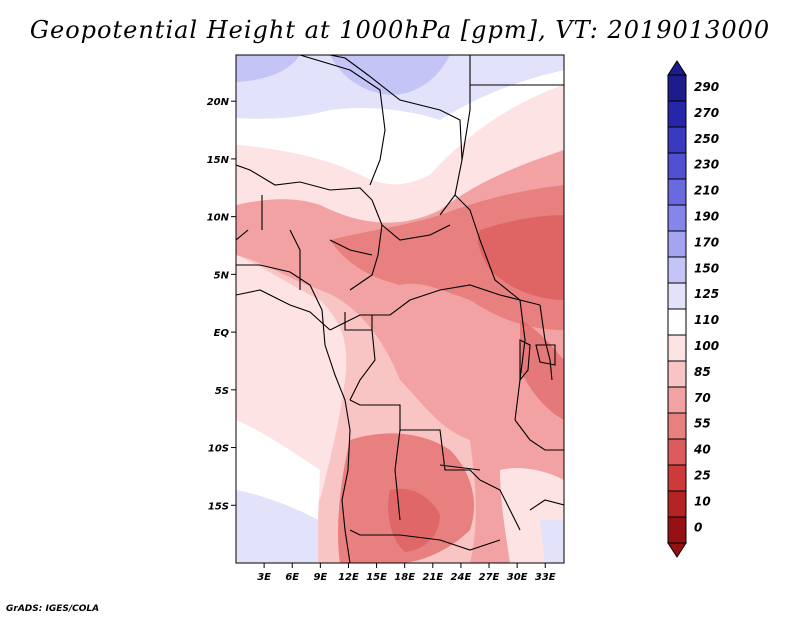  What do you see at coordinates (218, 506) in the screenshot?
I see `lat-tick-label: 15S` at bounding box center [218, 506].